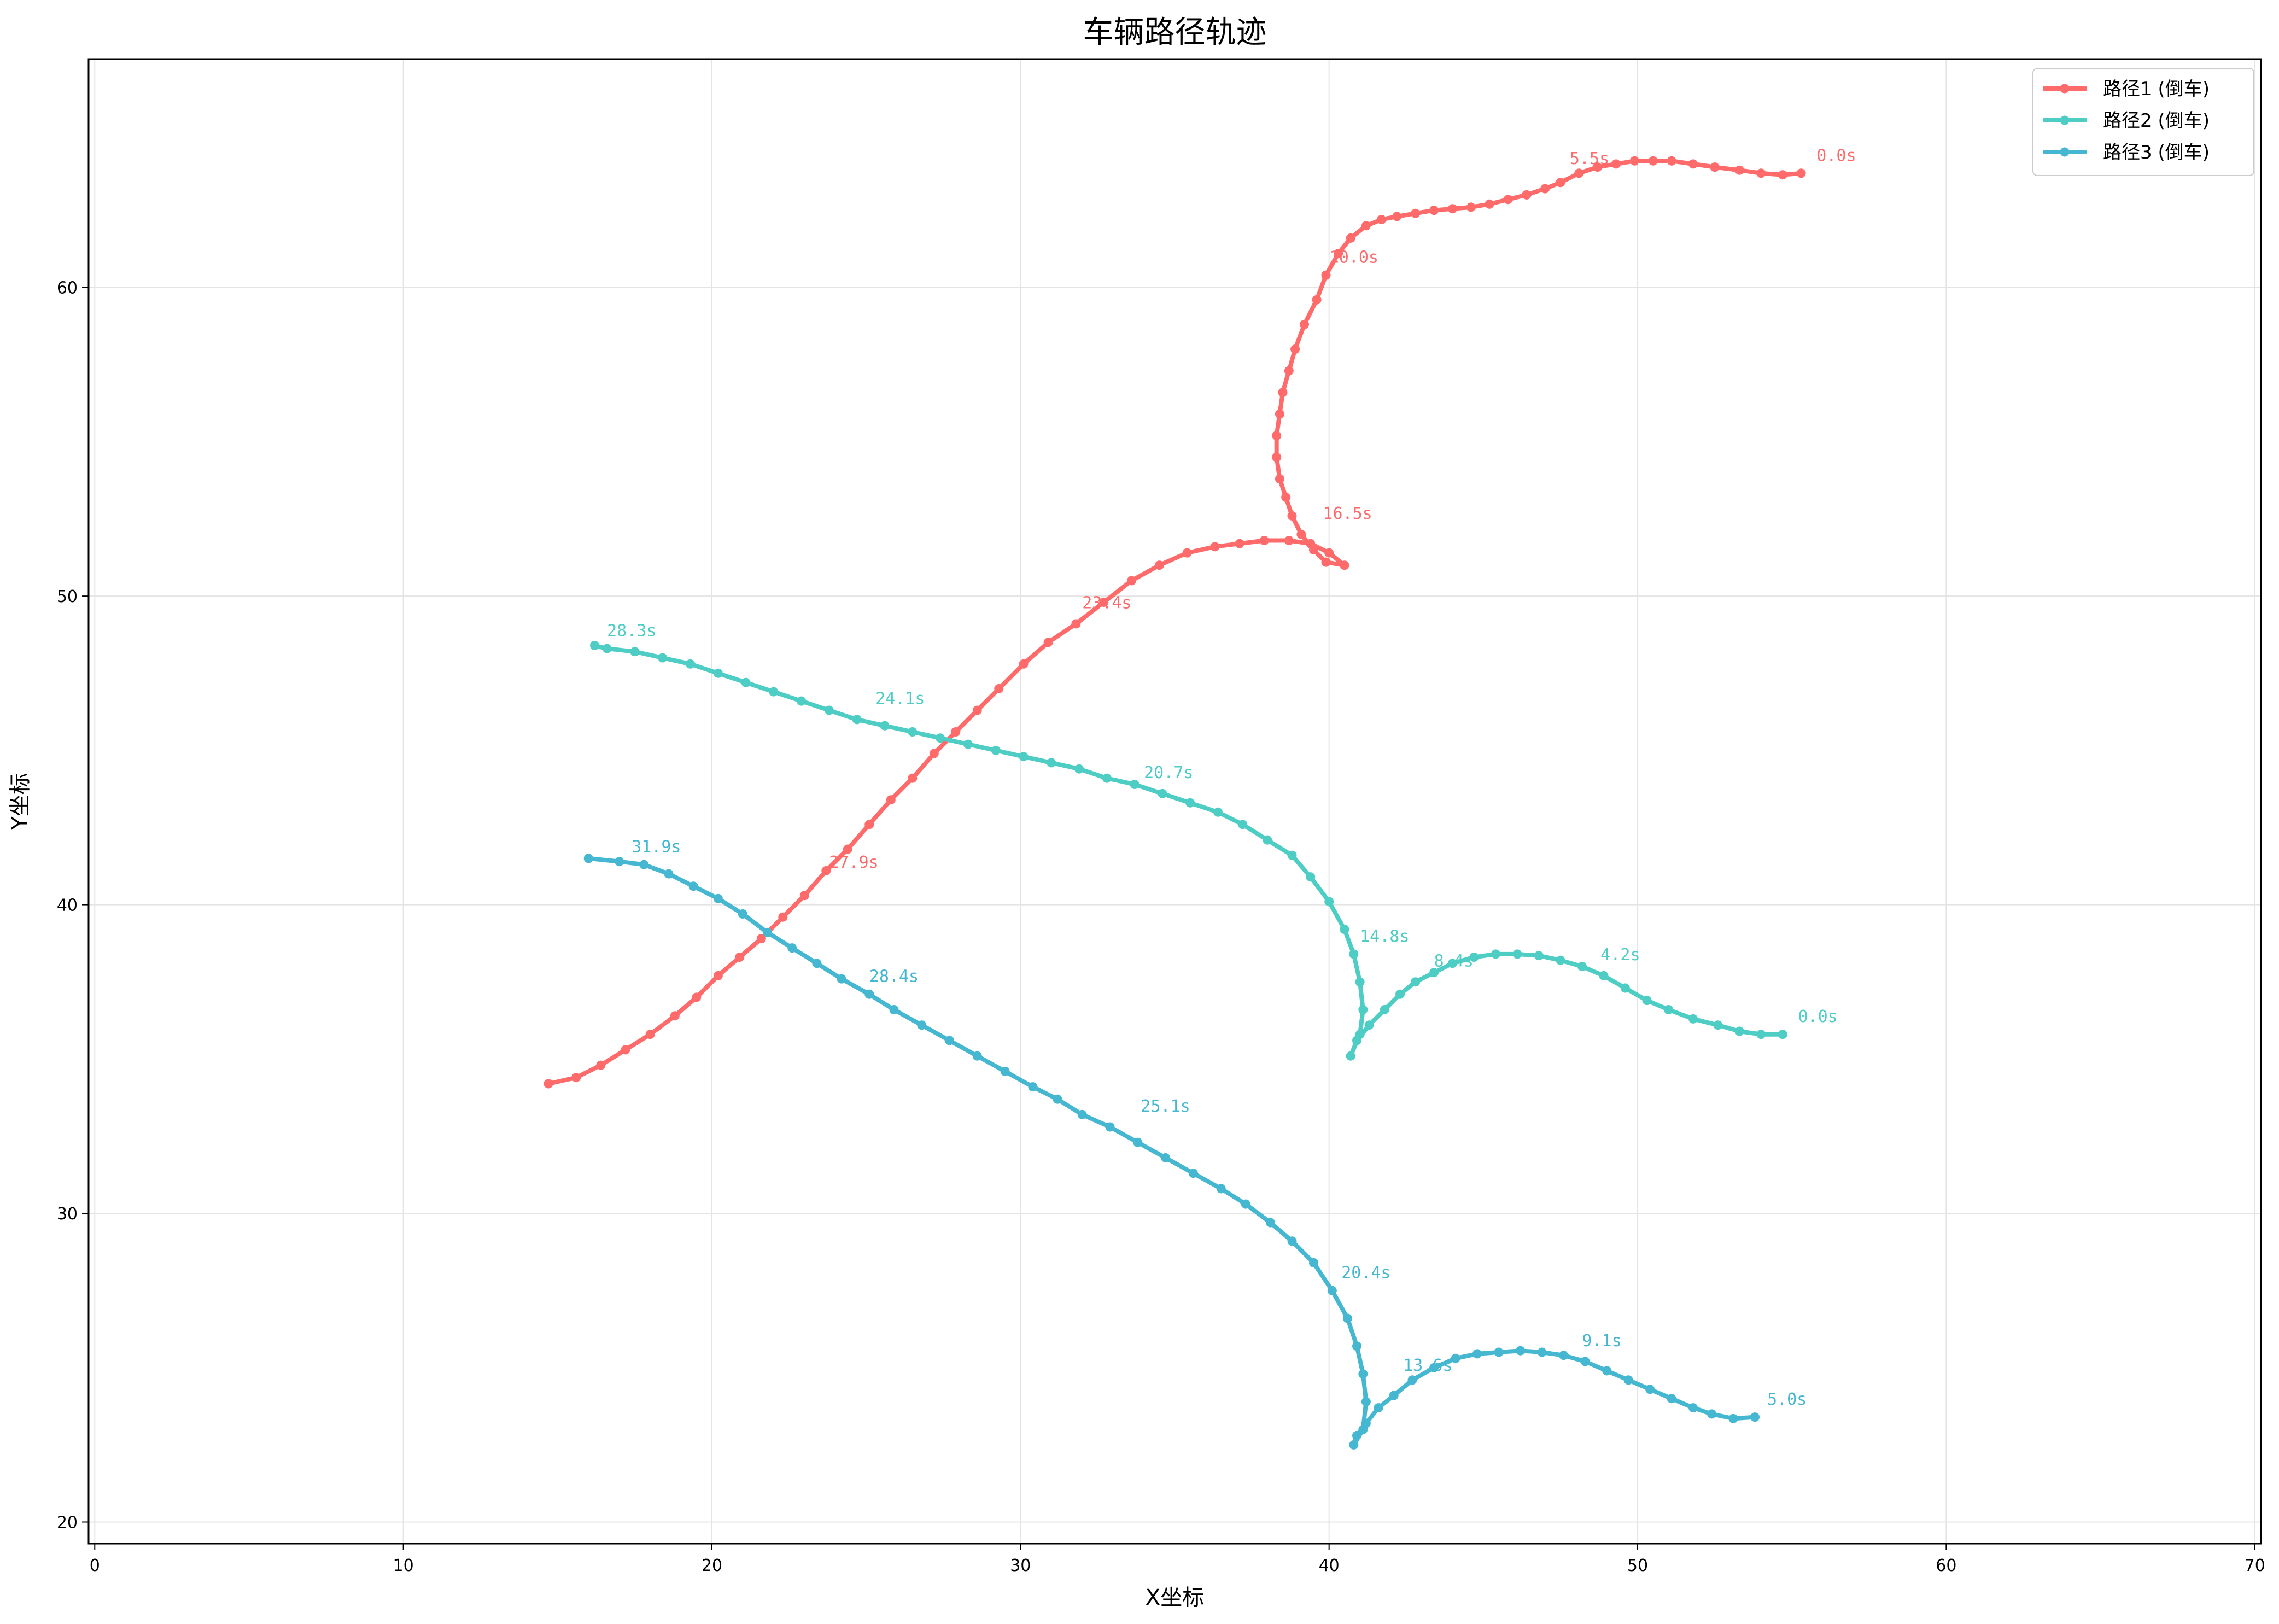 The height and width of the screenshot is (1624, 2279). Describe the element at coordinates (1384, 936) in the screenshot. I see `time-label: 14.8s` at that location.